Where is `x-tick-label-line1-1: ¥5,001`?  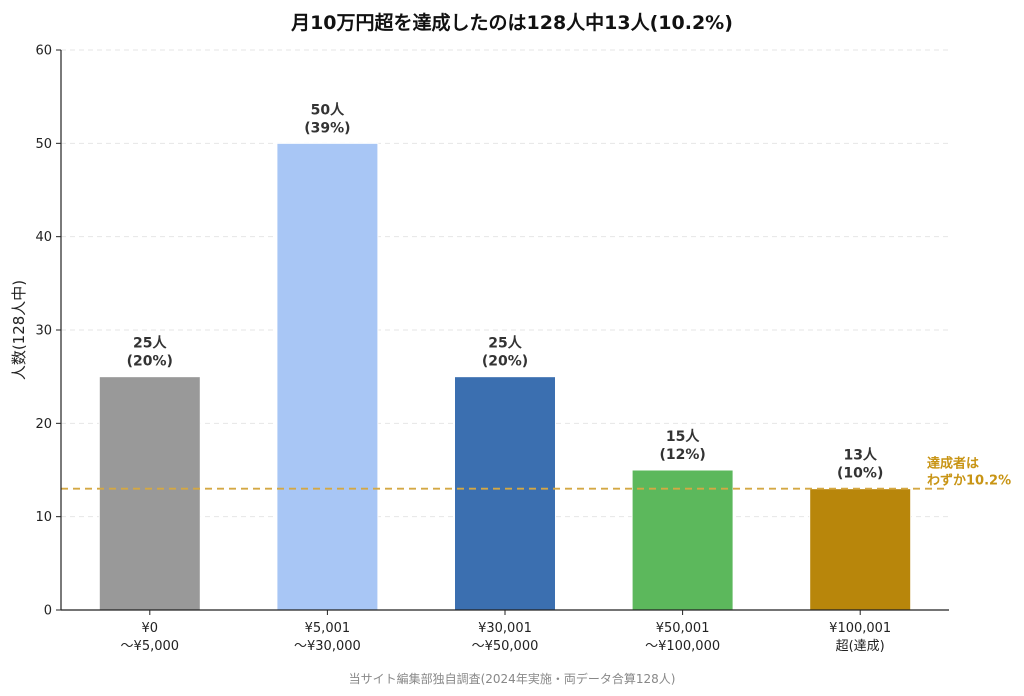 x-tick-label-line1-1: ¥5,001 is located at coordinates (328, 628).